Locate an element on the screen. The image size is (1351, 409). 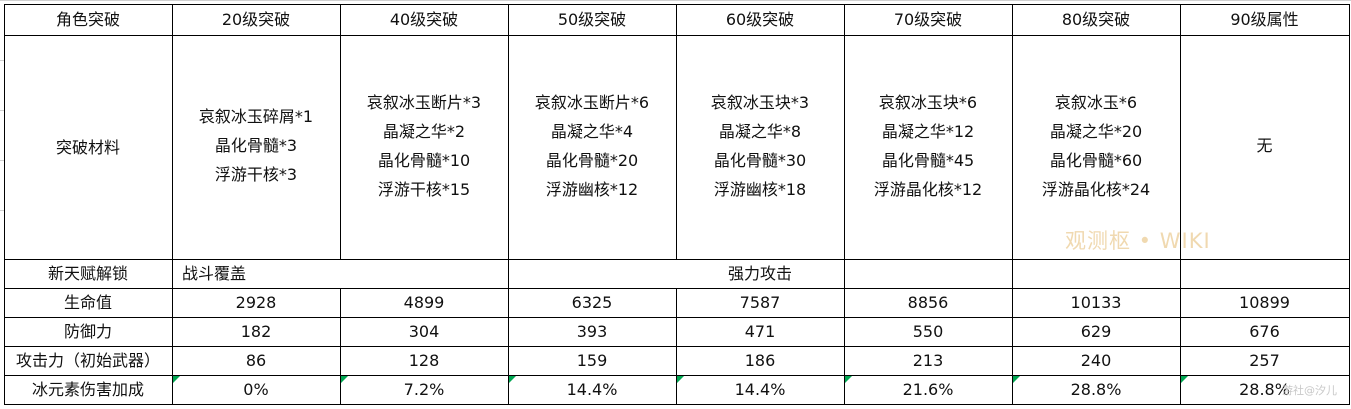
material-item: 哀叙冰玉断片*3 is located at coordinates (424, 102).